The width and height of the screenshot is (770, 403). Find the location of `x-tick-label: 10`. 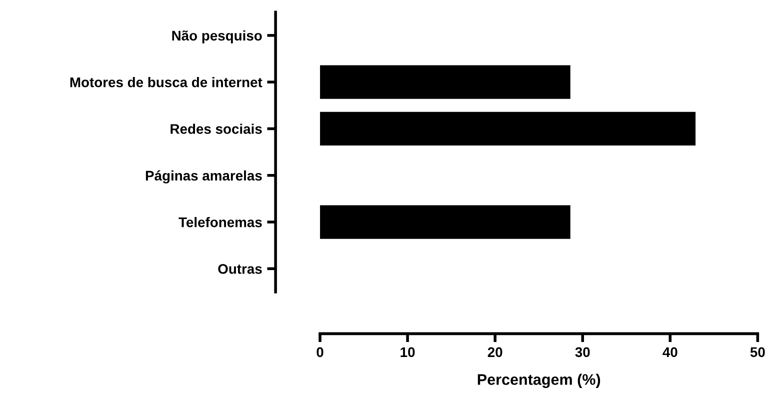

x-tick-label: 10 is located at coordinates (407, 352).